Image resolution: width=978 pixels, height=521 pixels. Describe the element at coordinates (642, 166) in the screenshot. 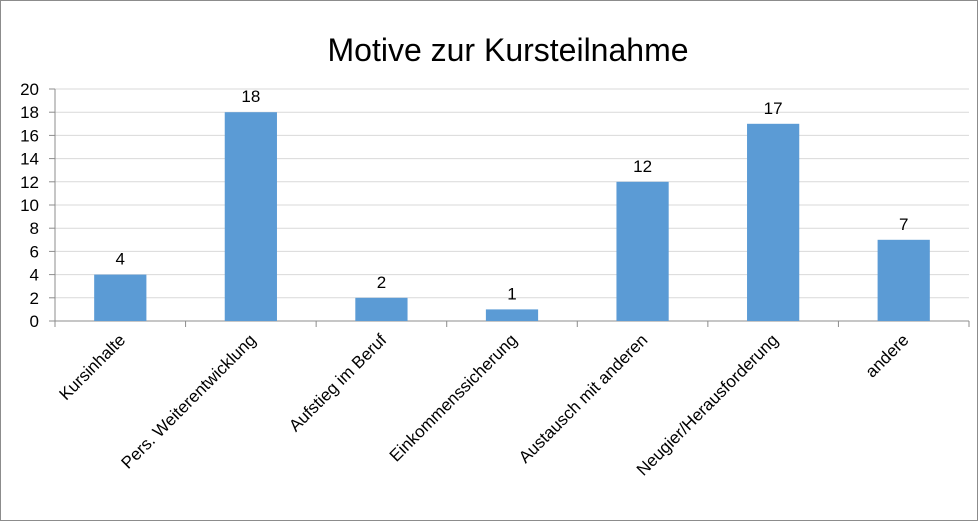

I see `data-label-5: 12` at that location.